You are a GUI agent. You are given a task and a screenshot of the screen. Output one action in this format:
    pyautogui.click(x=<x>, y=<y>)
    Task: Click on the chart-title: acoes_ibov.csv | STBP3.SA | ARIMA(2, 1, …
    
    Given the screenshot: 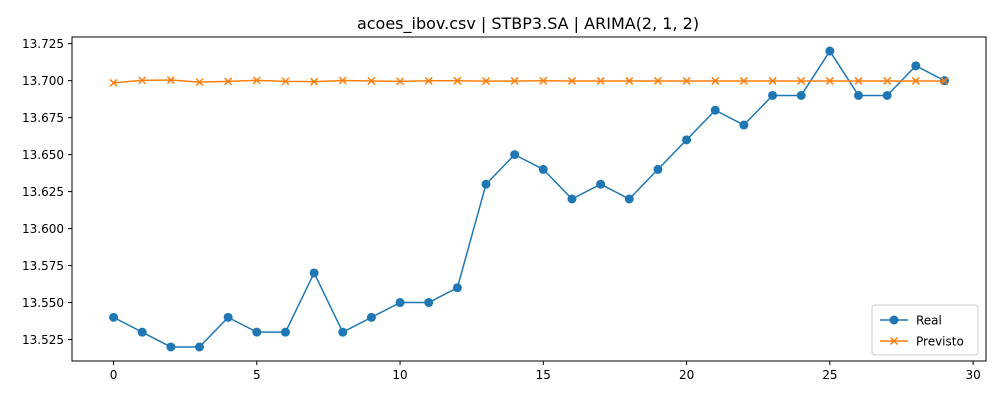 What is the action you would take?
    pyautogui.click(x=528, y=24)
    